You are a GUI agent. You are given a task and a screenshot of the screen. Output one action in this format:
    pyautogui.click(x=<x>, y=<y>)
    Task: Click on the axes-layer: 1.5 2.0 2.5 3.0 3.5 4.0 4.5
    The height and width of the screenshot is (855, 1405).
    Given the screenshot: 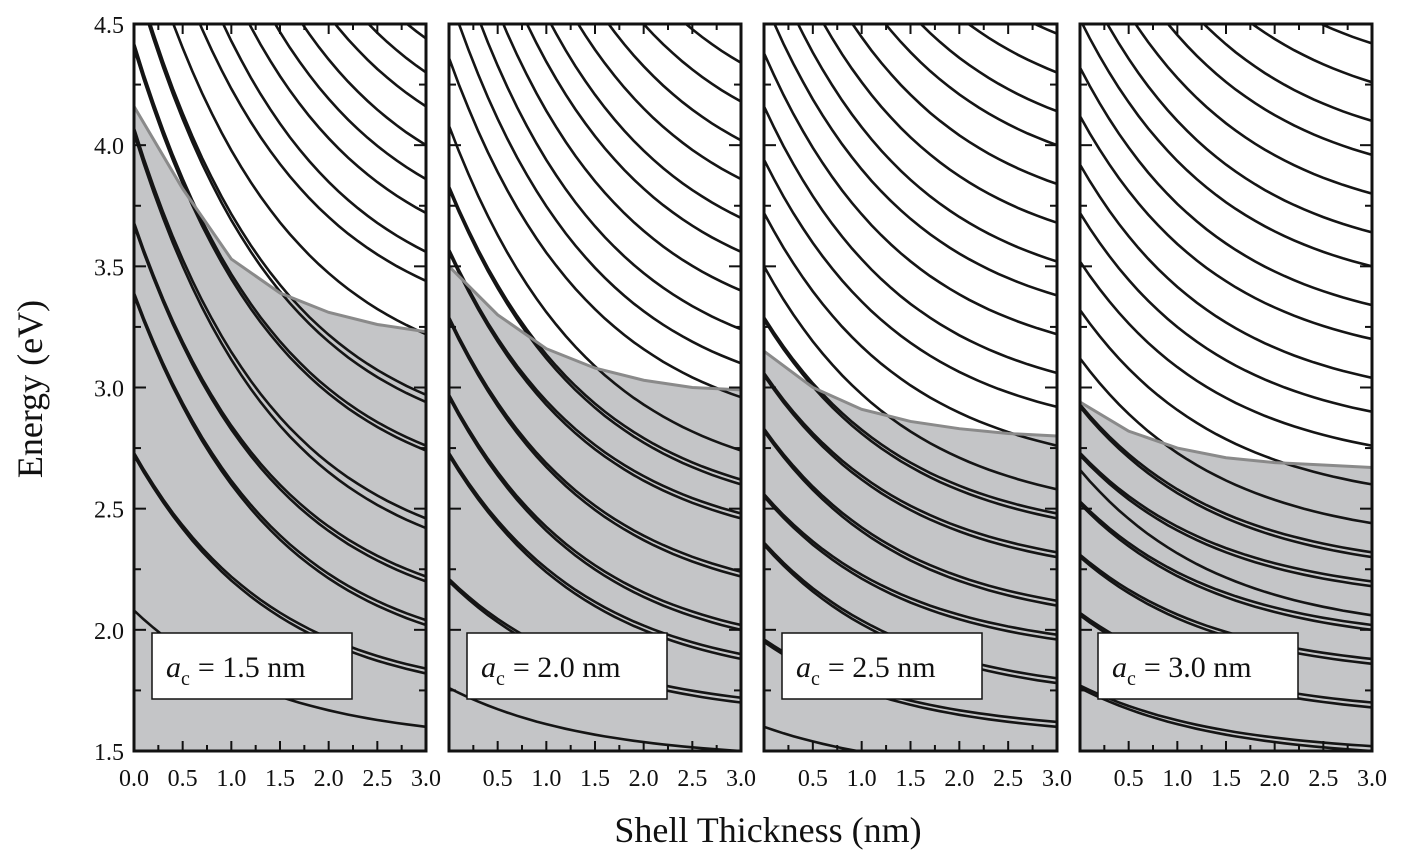 What is the action you would take?
    pyautogui.click(x=109, y=389)
    